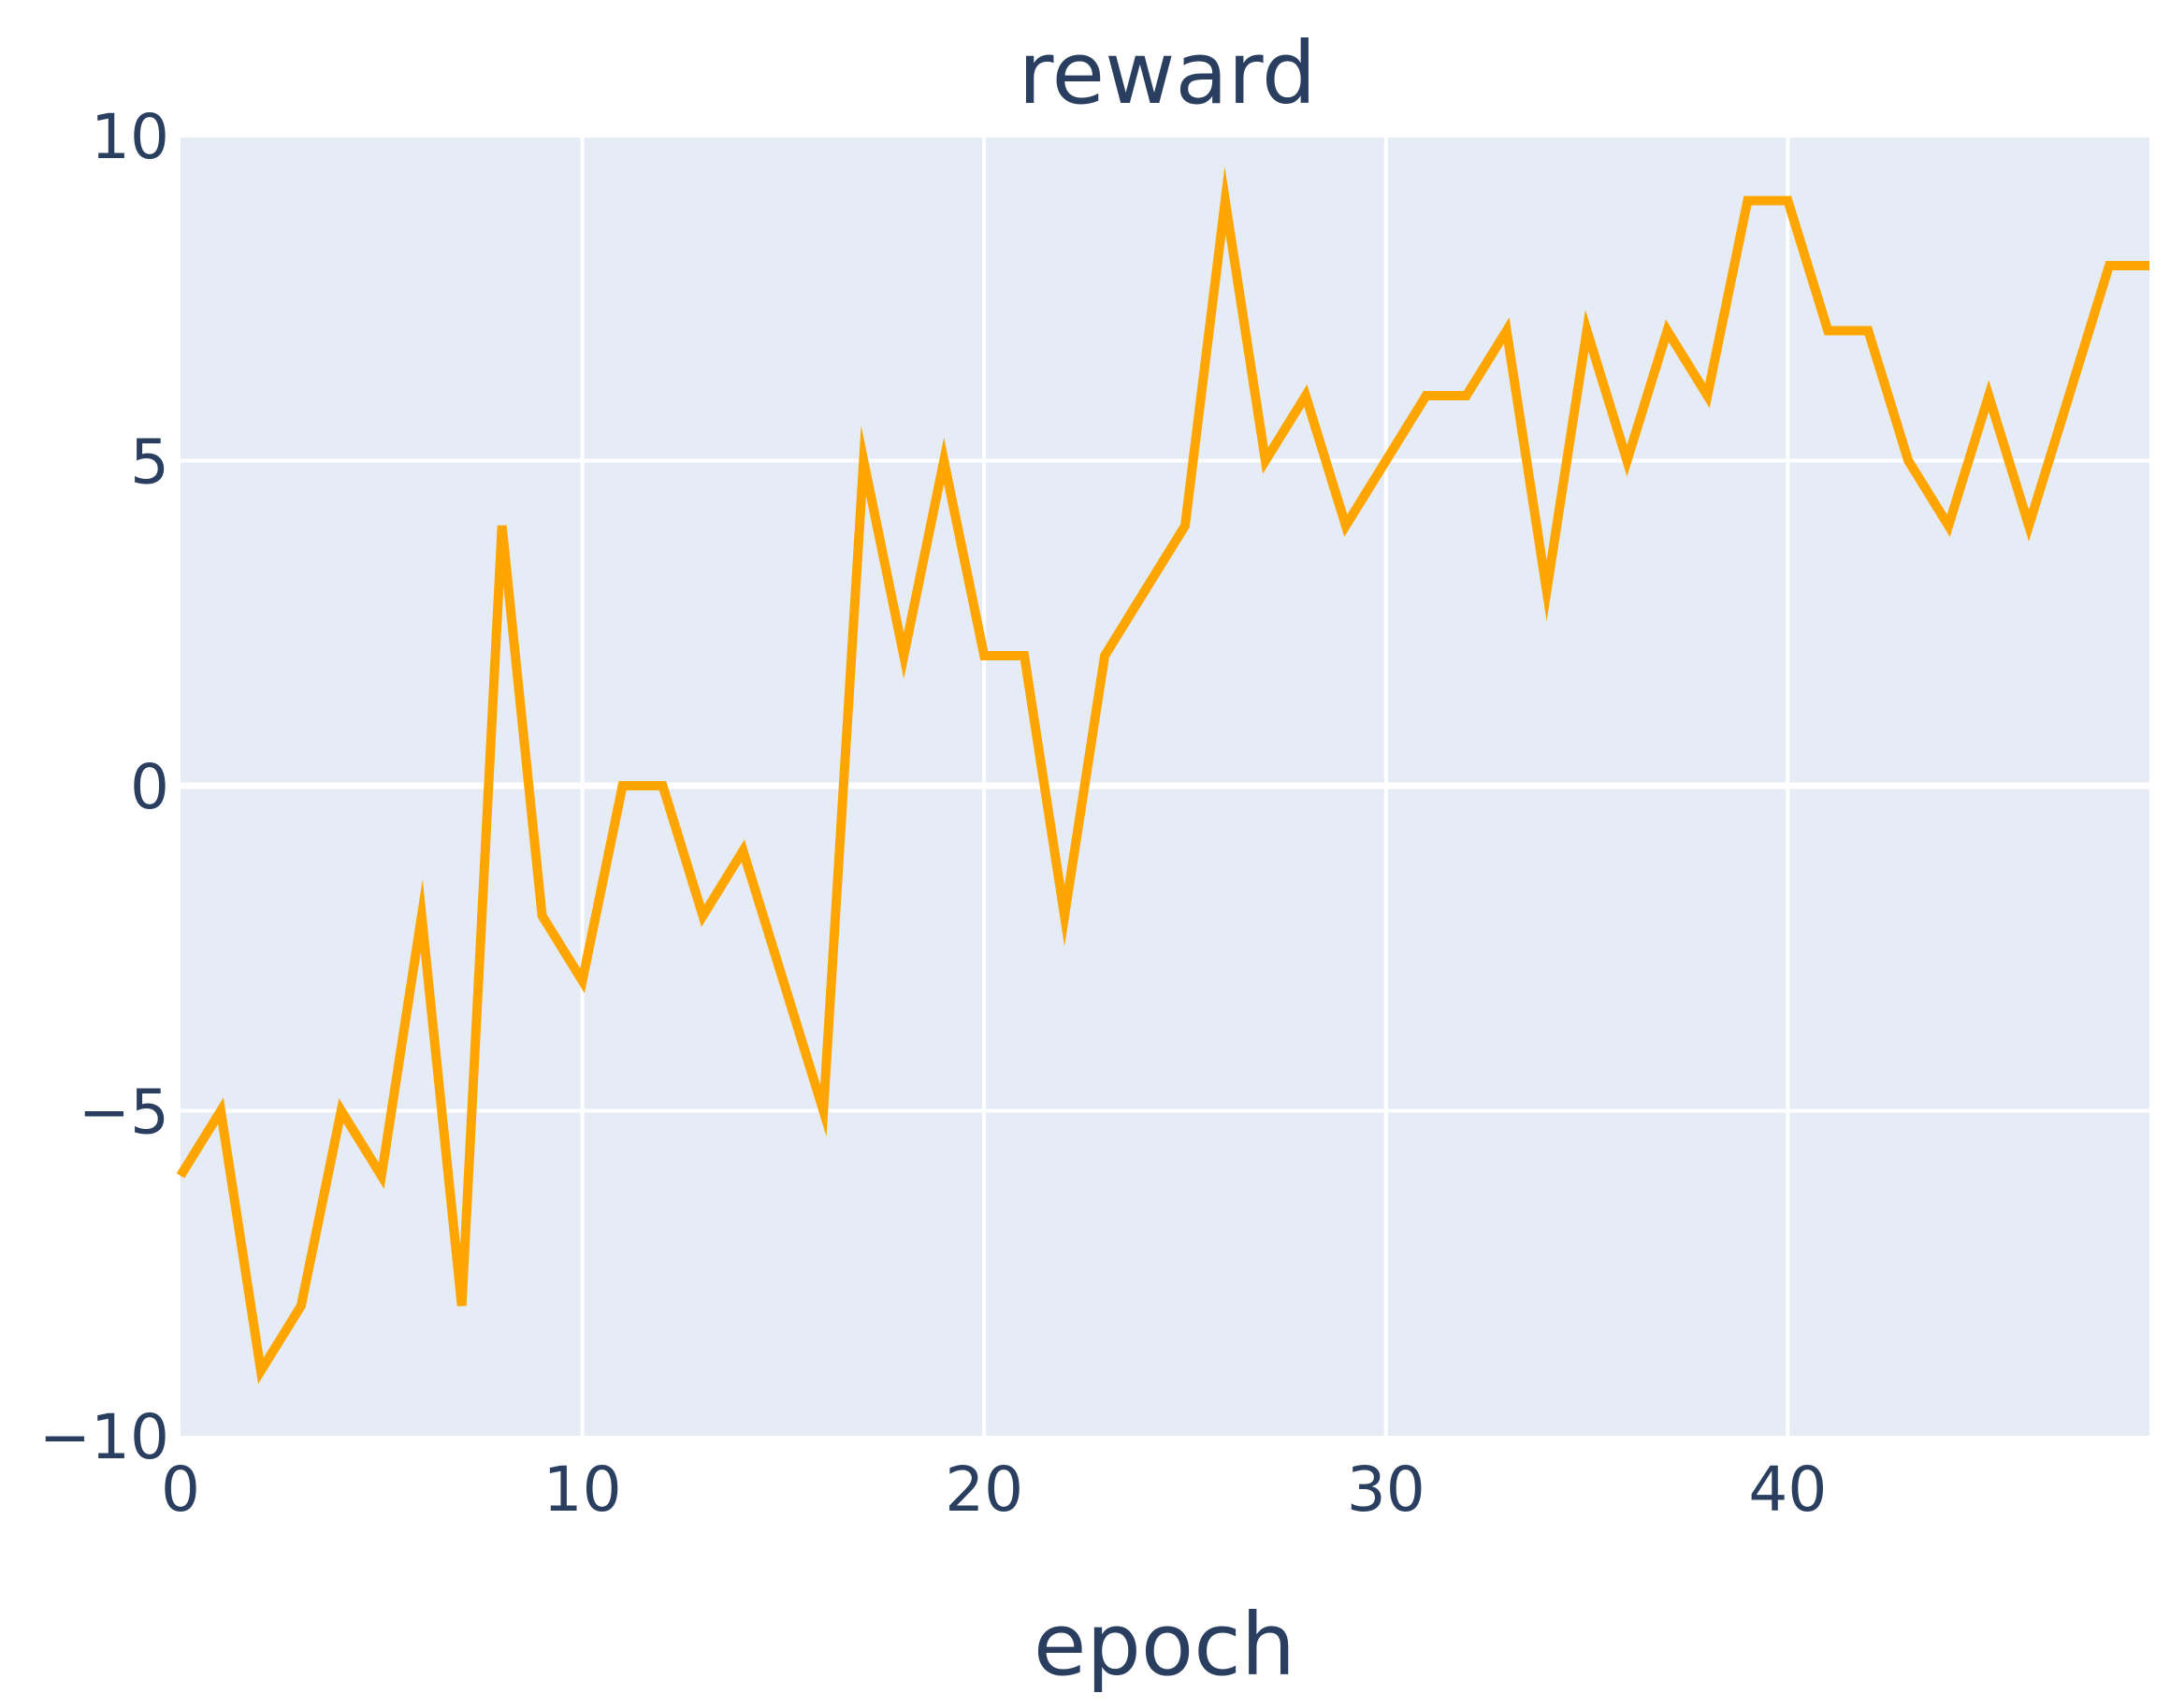 Image resolution: width=2170 pixels, height=1708 pixels. Describe the element at coordinates (582, 1490) in the screenshot. I see `x-tick-label: 10` at that location.